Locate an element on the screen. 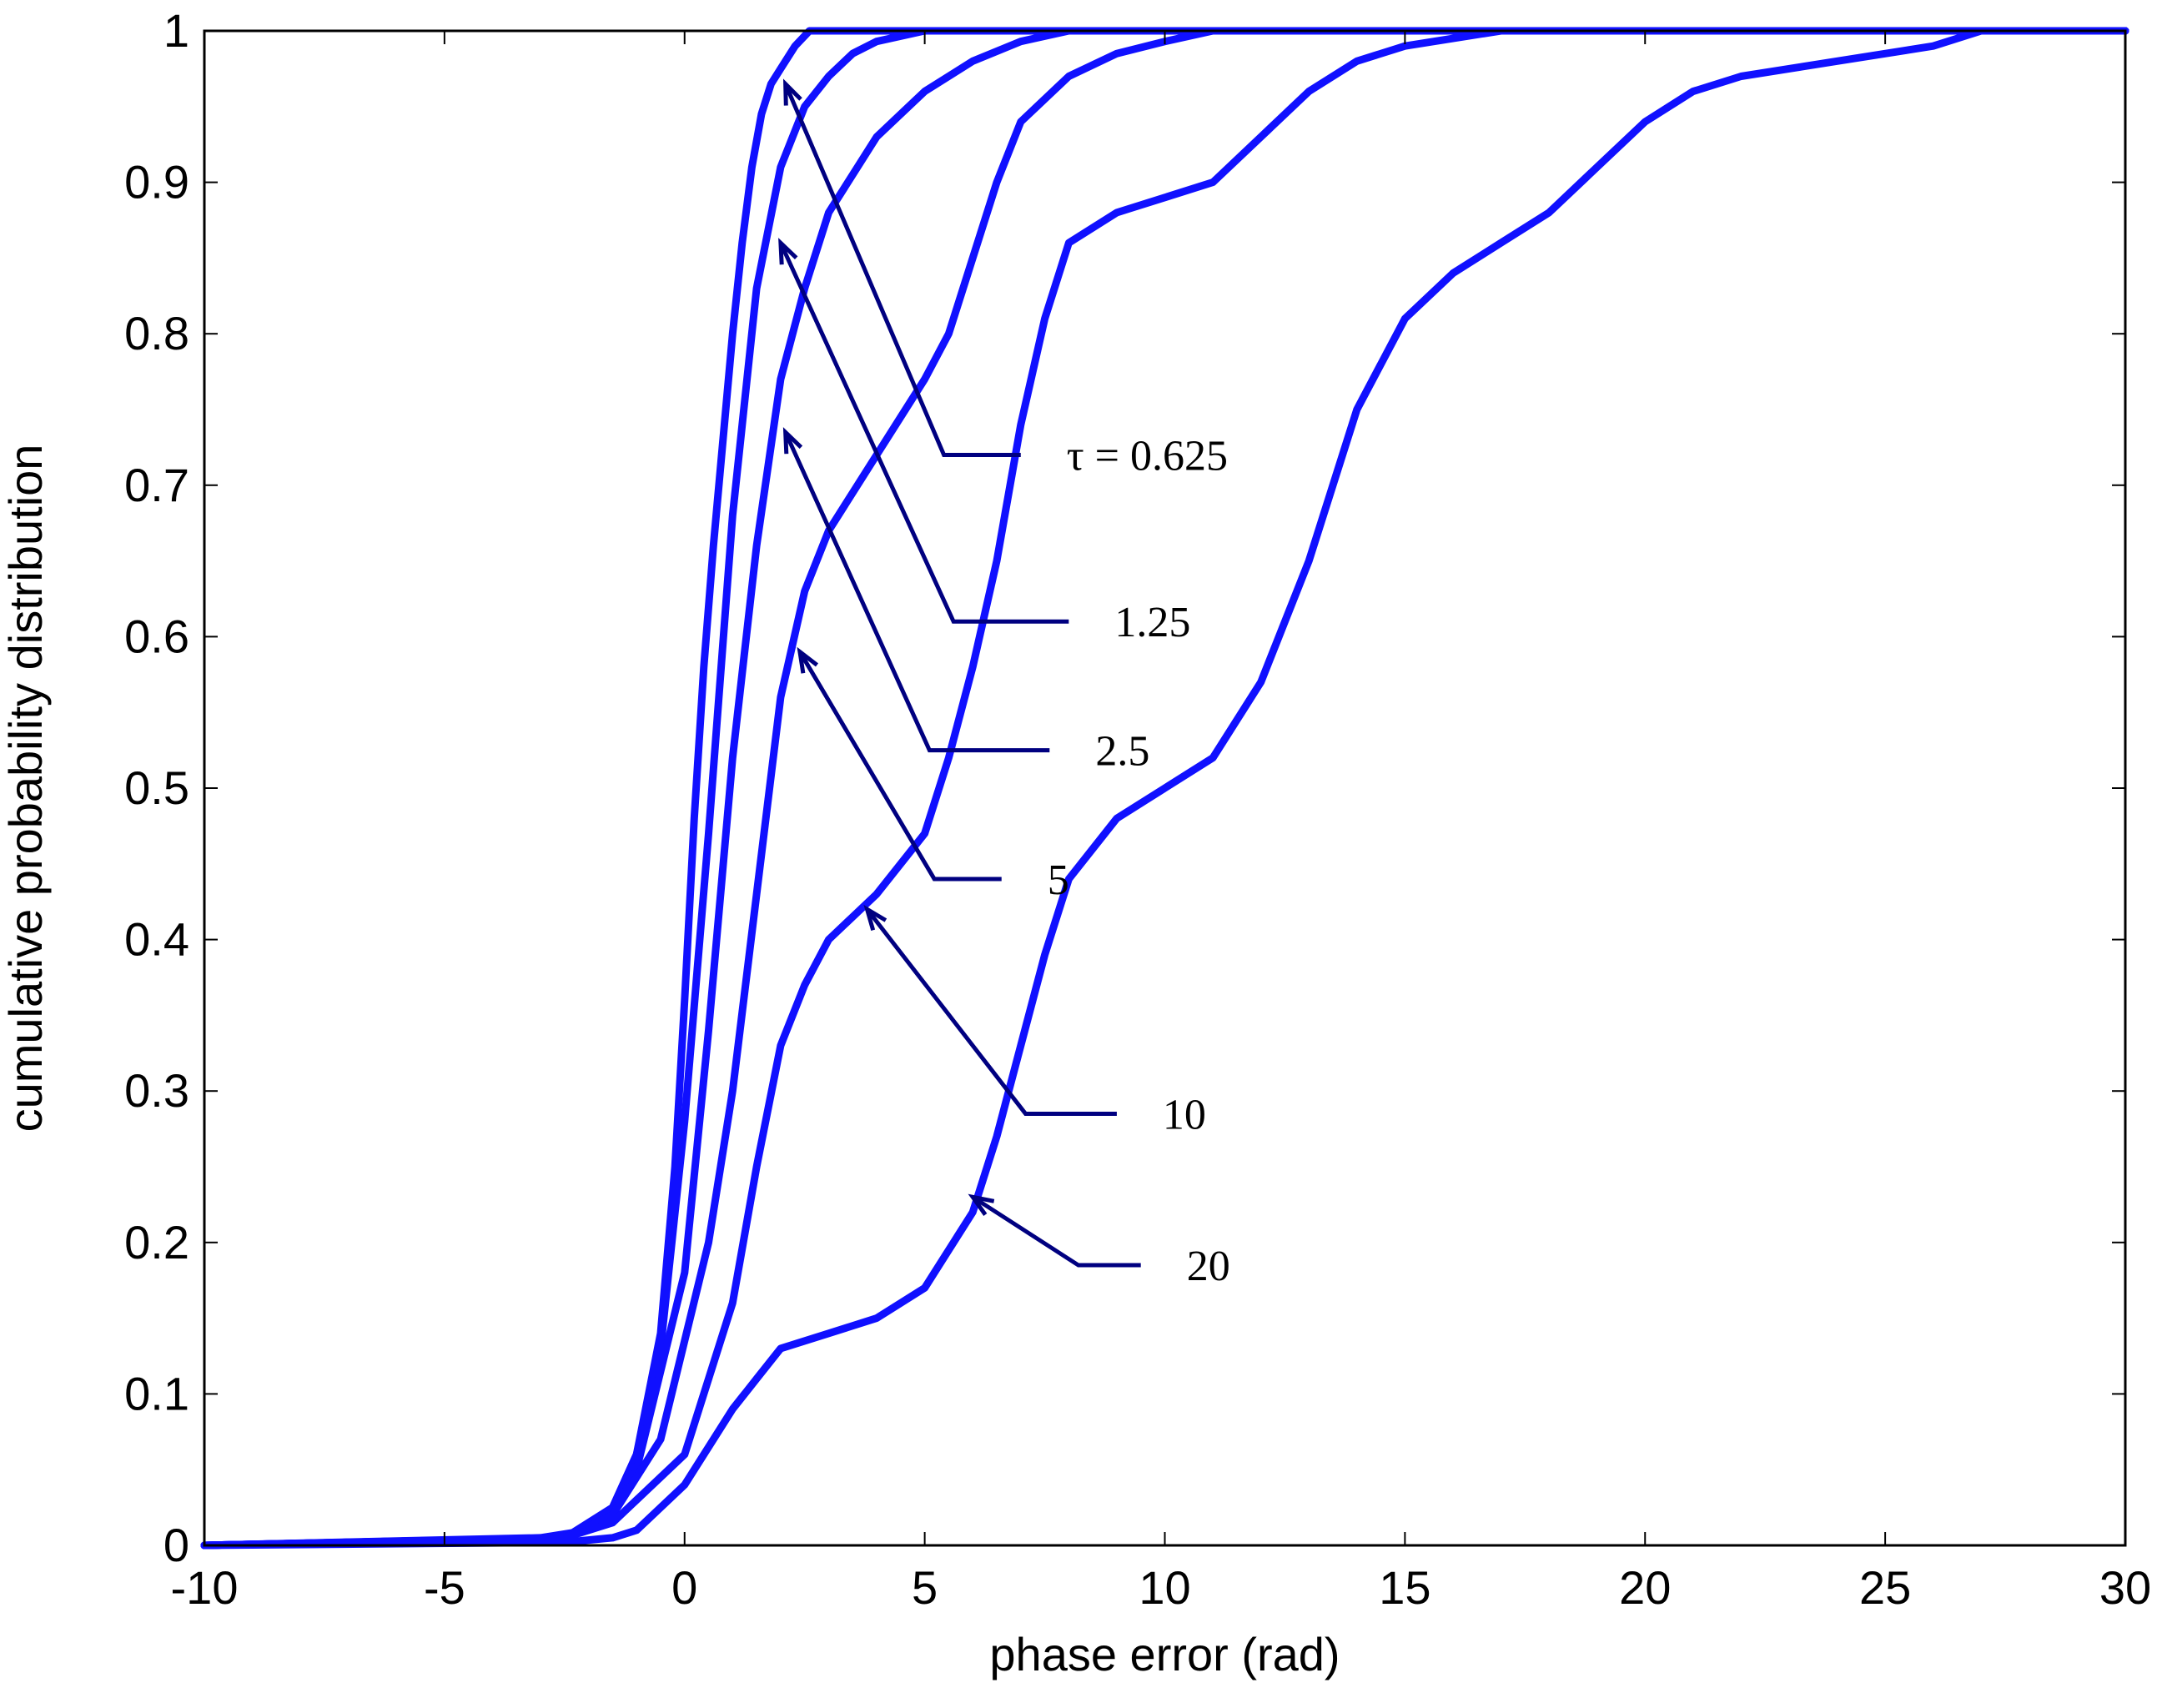 This screenshot has height=1708, width=2162. annotation-label-3: 2.5 is located at coordinates (1122, 752).